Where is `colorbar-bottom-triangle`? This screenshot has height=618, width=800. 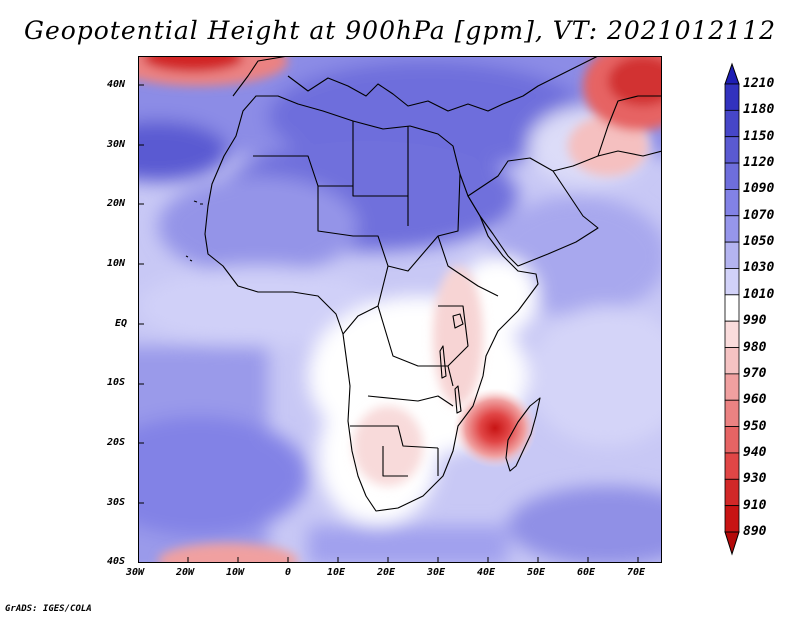
colorbar-bottom-triangle is located at coordinates (732, 543).